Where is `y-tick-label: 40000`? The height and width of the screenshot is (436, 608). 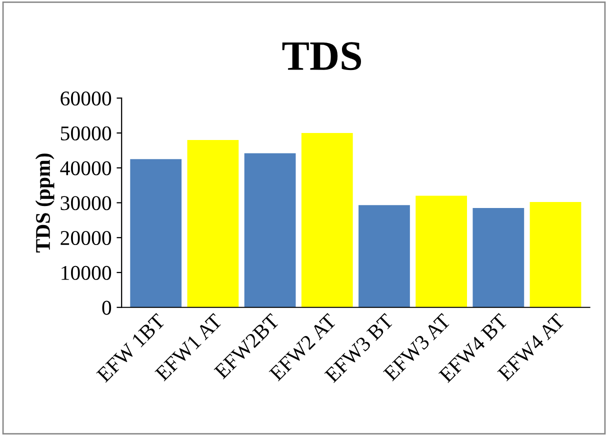 y-tick-label: 40000 is located at coordinates (86, 168).